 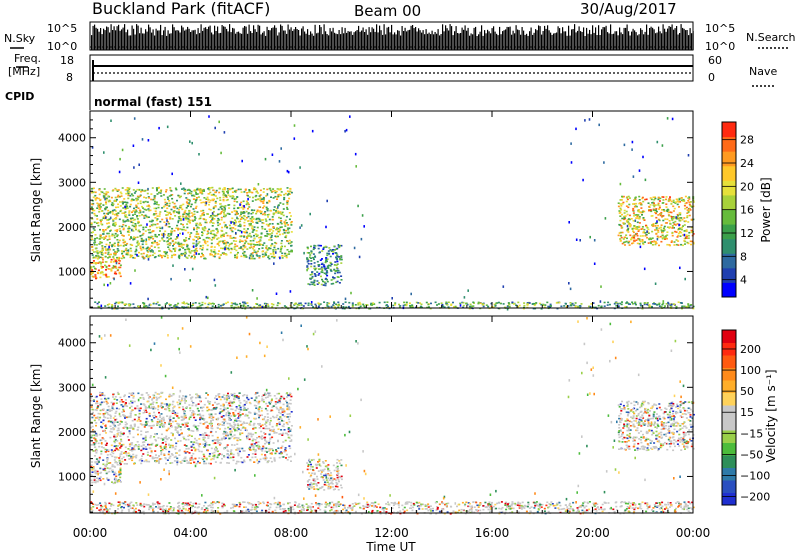 I want to click on nsky-label: N.Sky, so click(x=20, y=38).